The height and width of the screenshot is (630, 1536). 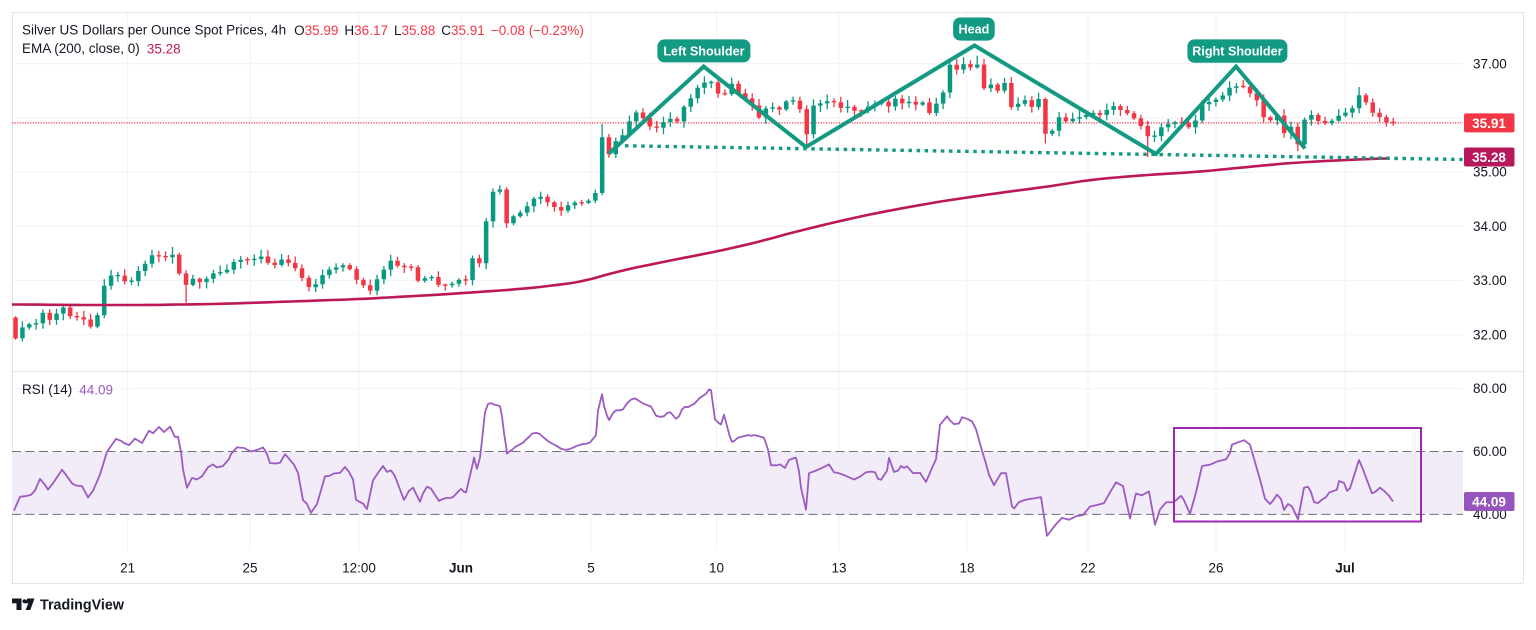 What do you see at coordinates (1215, 568) in the screenshot?
I see `svg-text: 26` at bounding box center [1215, 568].